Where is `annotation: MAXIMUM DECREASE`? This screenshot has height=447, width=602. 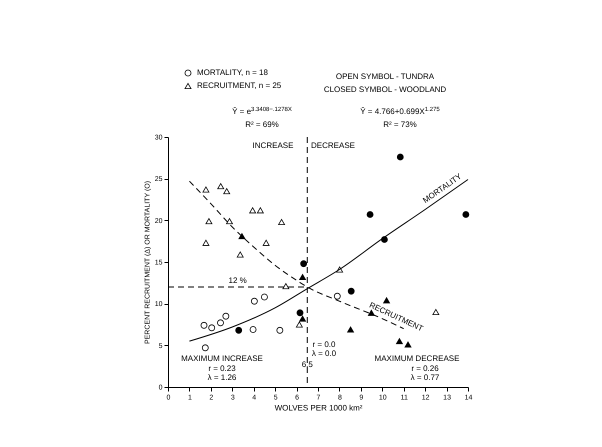
annotation: MAXIMUM DECREASE is located at coordinates (417, 358).